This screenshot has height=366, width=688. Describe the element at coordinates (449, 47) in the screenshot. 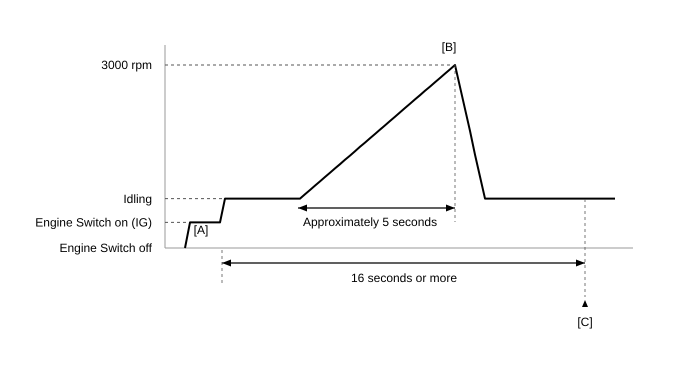

I see `text: [B]` at that location.